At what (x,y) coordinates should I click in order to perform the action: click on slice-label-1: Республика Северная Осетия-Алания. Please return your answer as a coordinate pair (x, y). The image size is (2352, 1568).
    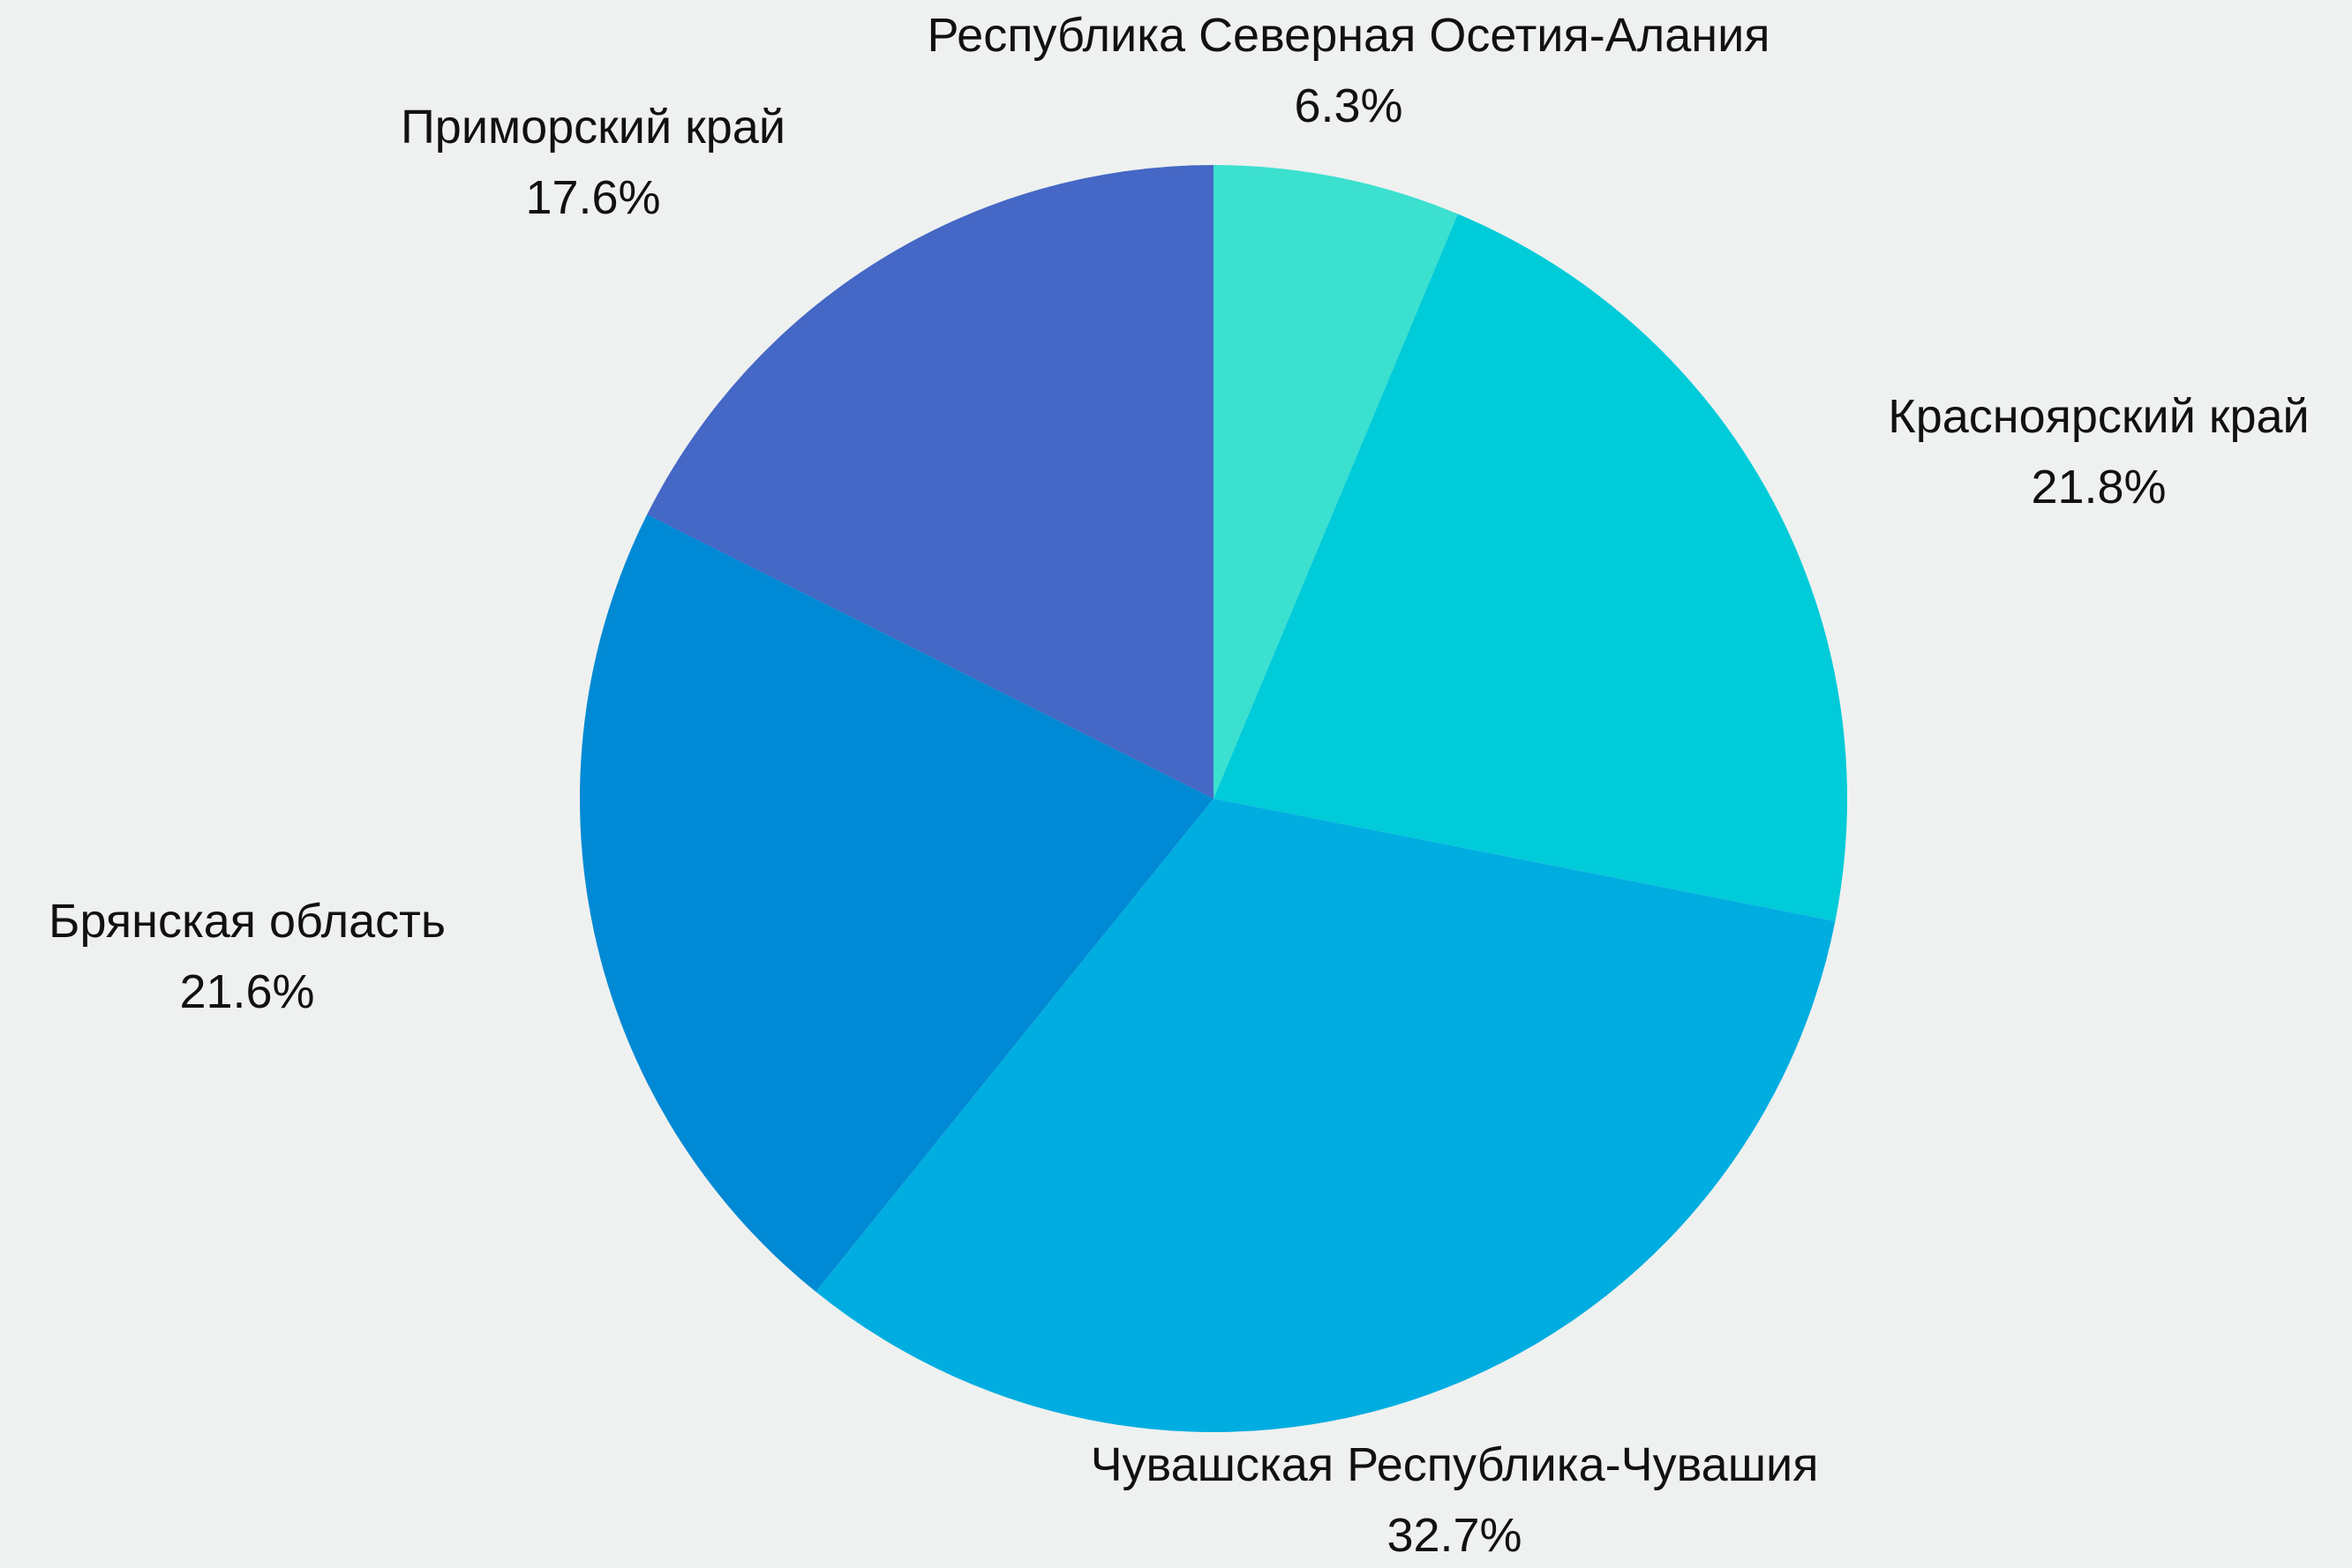
    Looking at the image, I should click on (1349, 35).